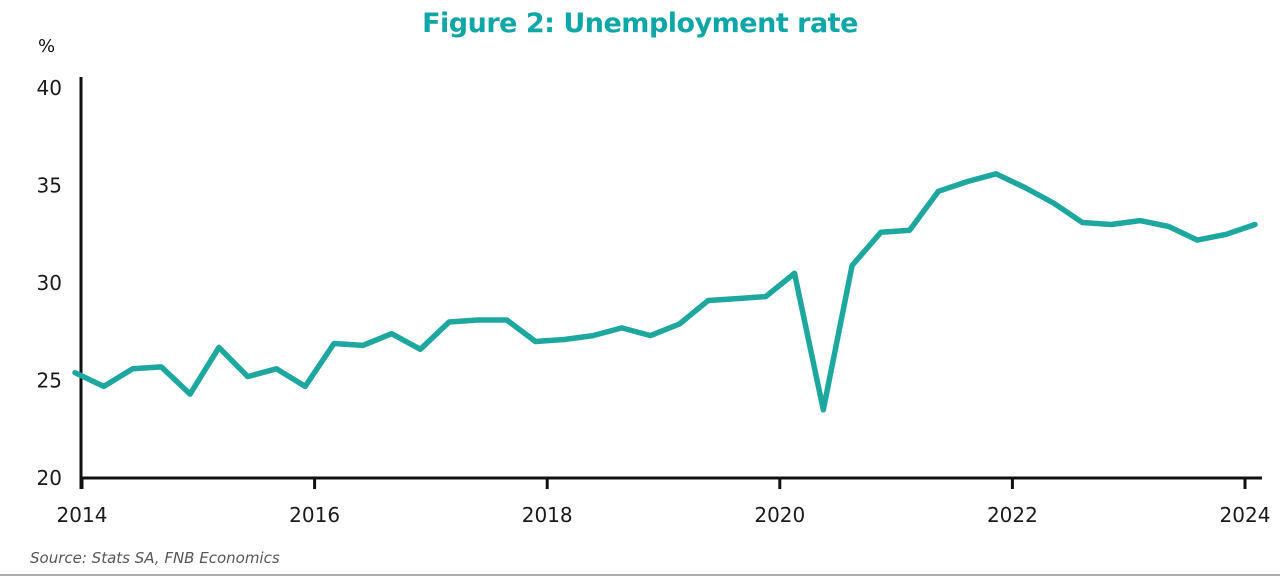  I want to click on y-axis-tick-labels: 40 35 30 25 20, so click(49, 283).